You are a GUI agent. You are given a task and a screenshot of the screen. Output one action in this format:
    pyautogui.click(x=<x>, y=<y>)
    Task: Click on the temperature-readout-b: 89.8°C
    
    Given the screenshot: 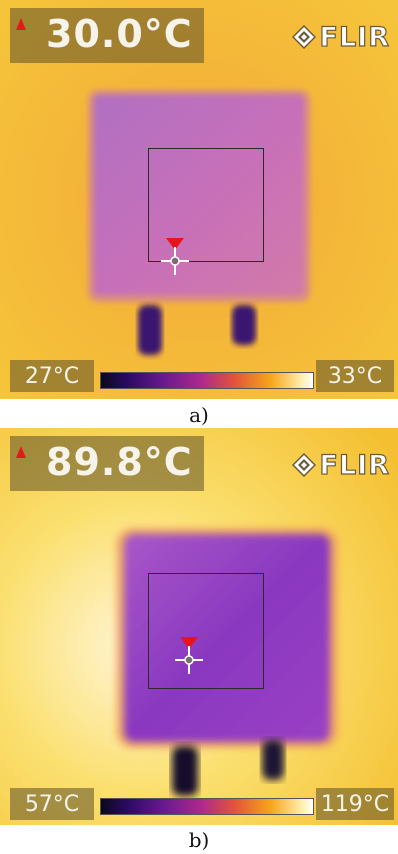 What is the action you would take?
    pyautogui.click(x=107, y=463)
    